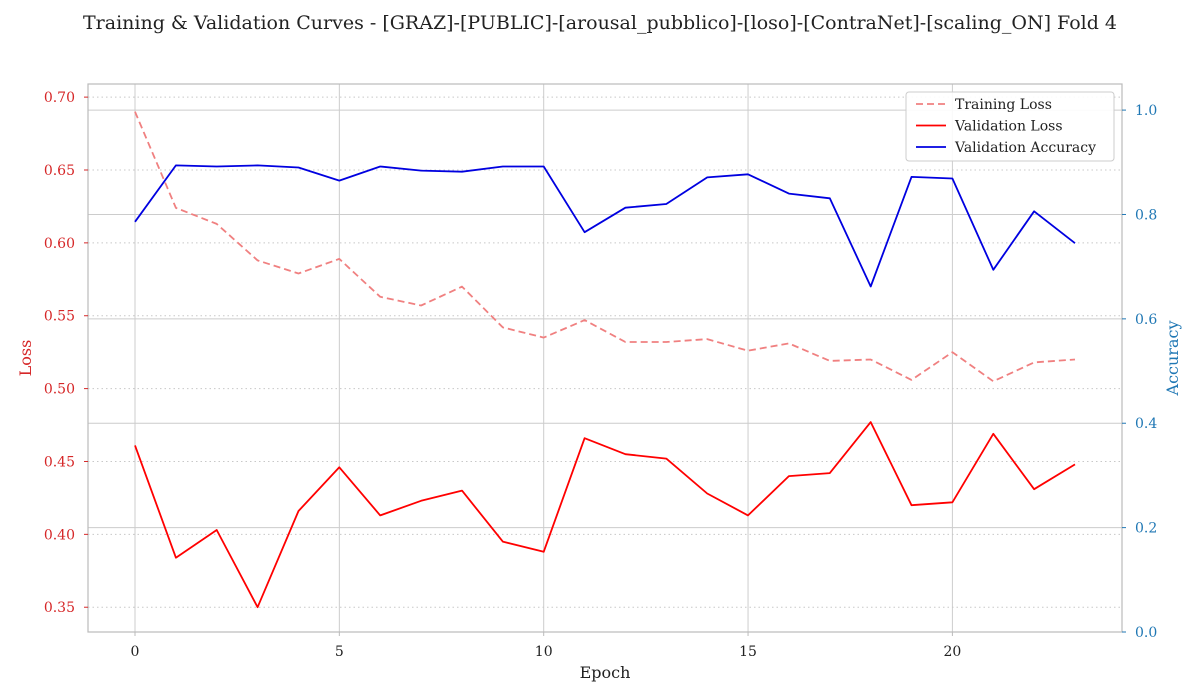  Describe the element at coordinates (59, 390) in the screenshot. I see `y-left-tick-label: 0.50` at that location.